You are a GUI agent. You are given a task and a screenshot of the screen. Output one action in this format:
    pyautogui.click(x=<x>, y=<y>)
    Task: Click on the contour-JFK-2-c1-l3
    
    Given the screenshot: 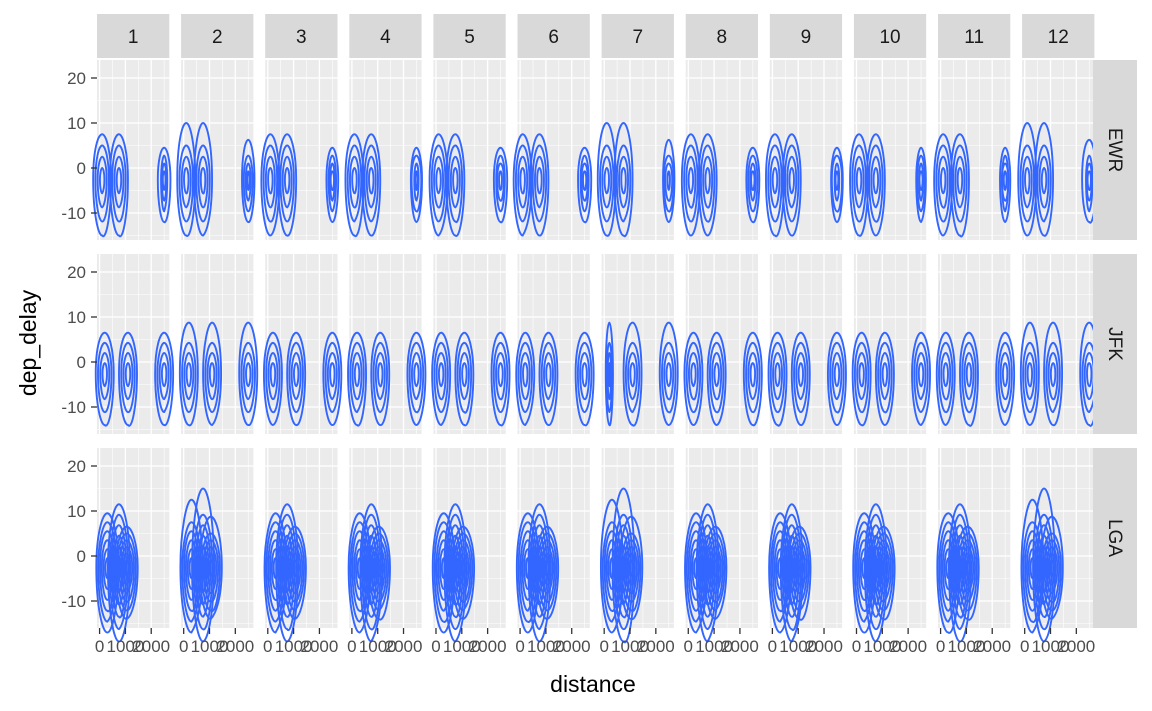 What is the action you would take?
    pyautogui.click(x=212, y=377)
    